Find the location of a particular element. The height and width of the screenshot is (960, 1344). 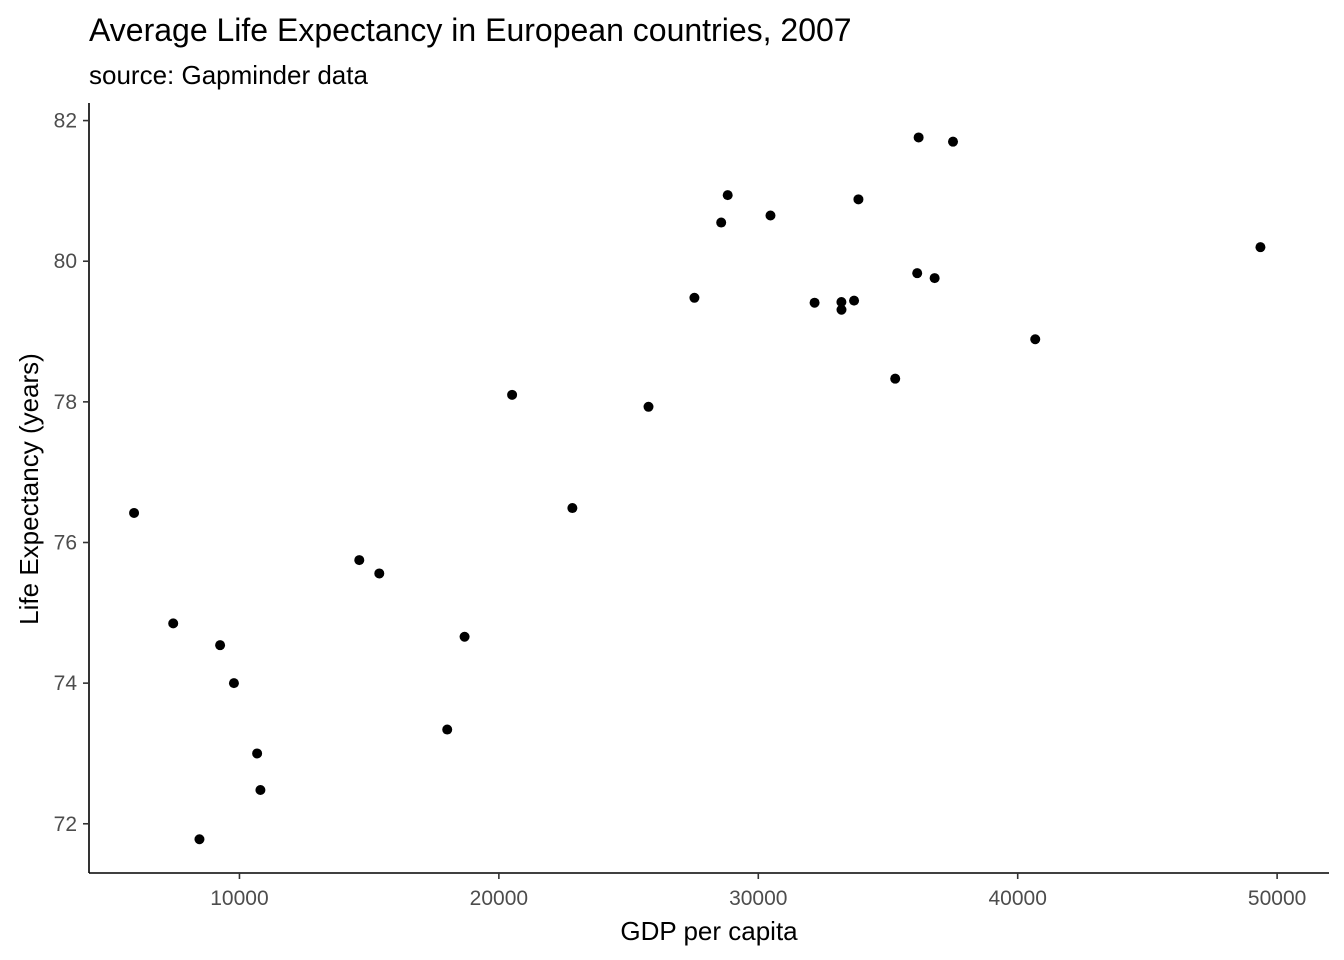

y-tick-label: 82 is located at coordinates (65, 121).